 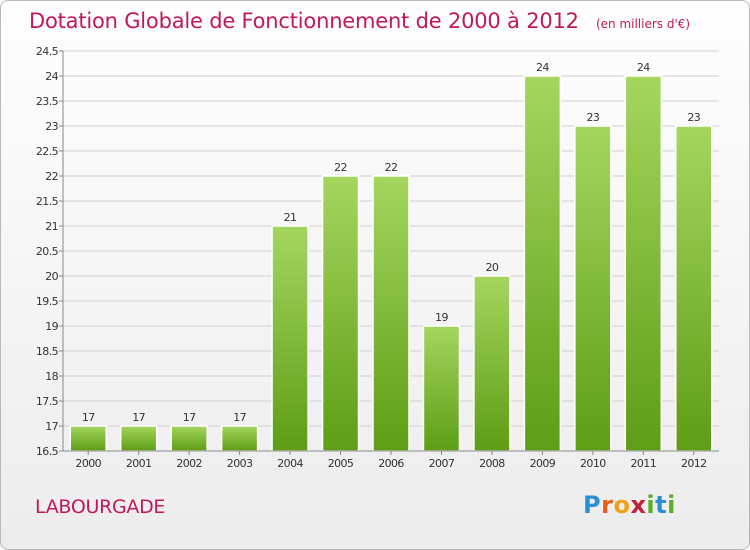 I want to click on x-tick-label-2008: 2008, so click(x=492, y=463).